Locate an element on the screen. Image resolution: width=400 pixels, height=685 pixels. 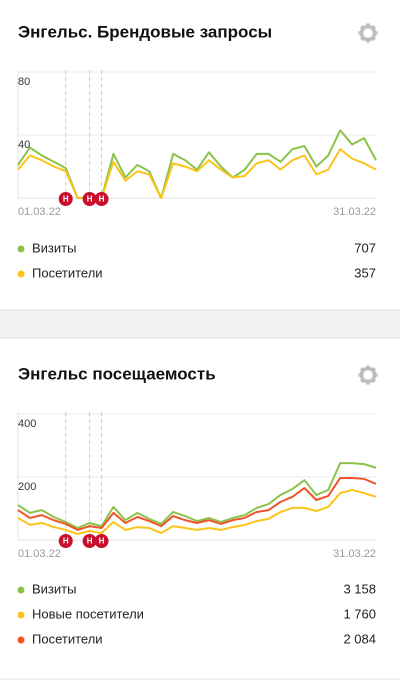
legend-total: 3 158 is located at coordinates (359, 588).